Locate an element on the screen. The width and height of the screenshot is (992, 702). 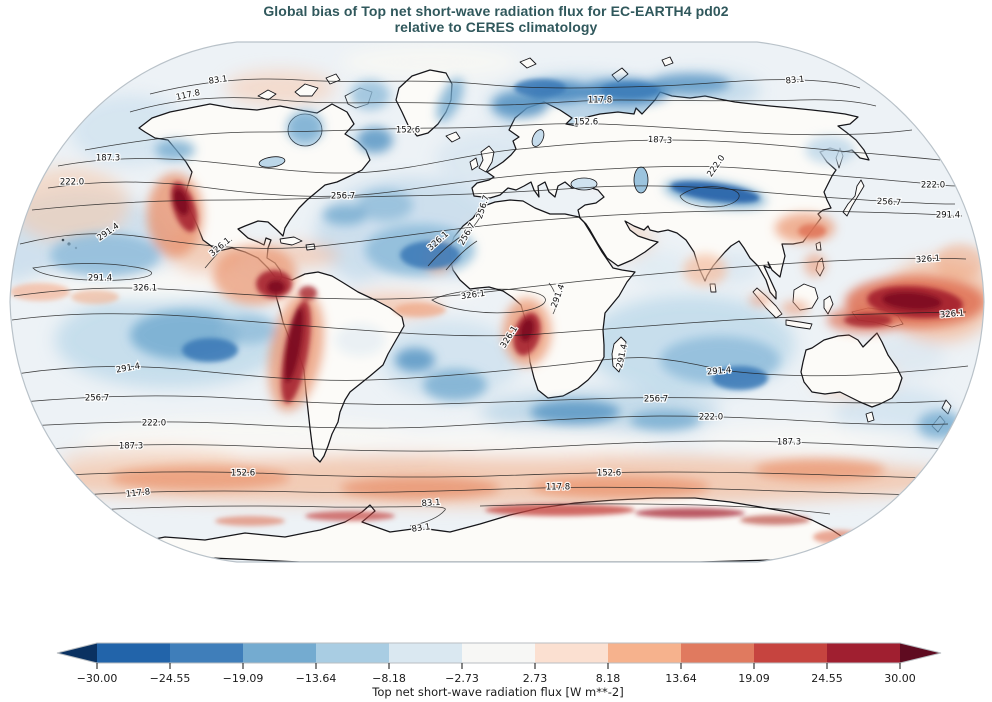
colorbar-tick-label: 8.18 is located at coordinates (608, 678).